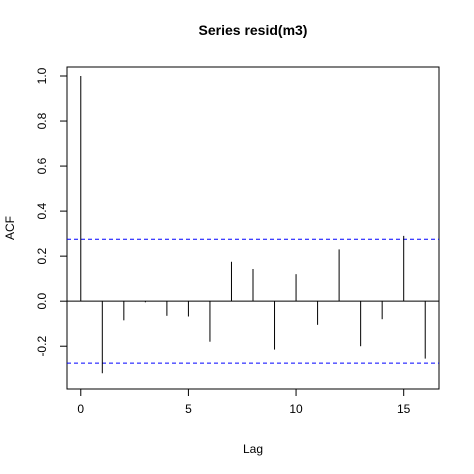  What do you see at coordinates (253, 449) in the screenshot?
I see `x-axis-label: Lag` at bounding box center [253, 449].